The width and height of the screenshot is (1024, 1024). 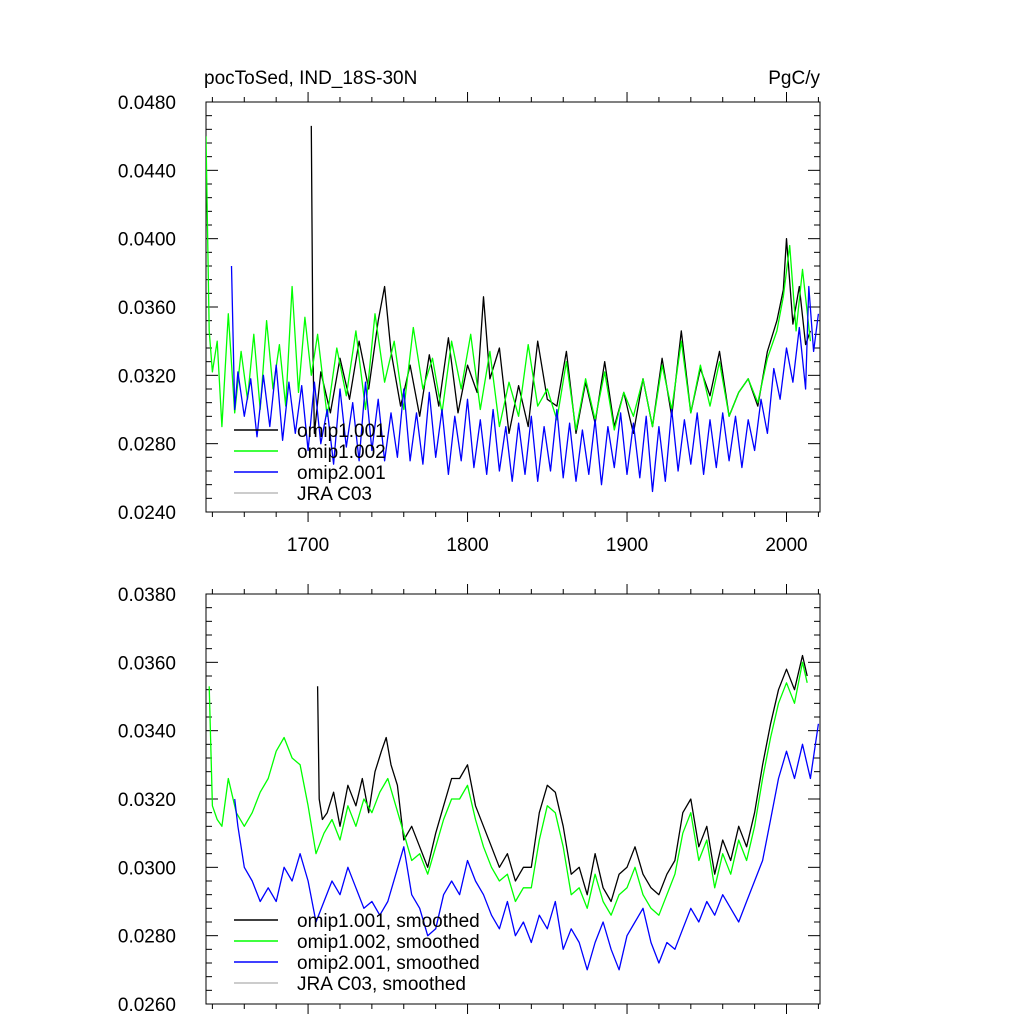 What do you see at coordinates (341, 431) in the screenshot?
I see `legend-label: omip1.001` at bounding box center [341, 431].